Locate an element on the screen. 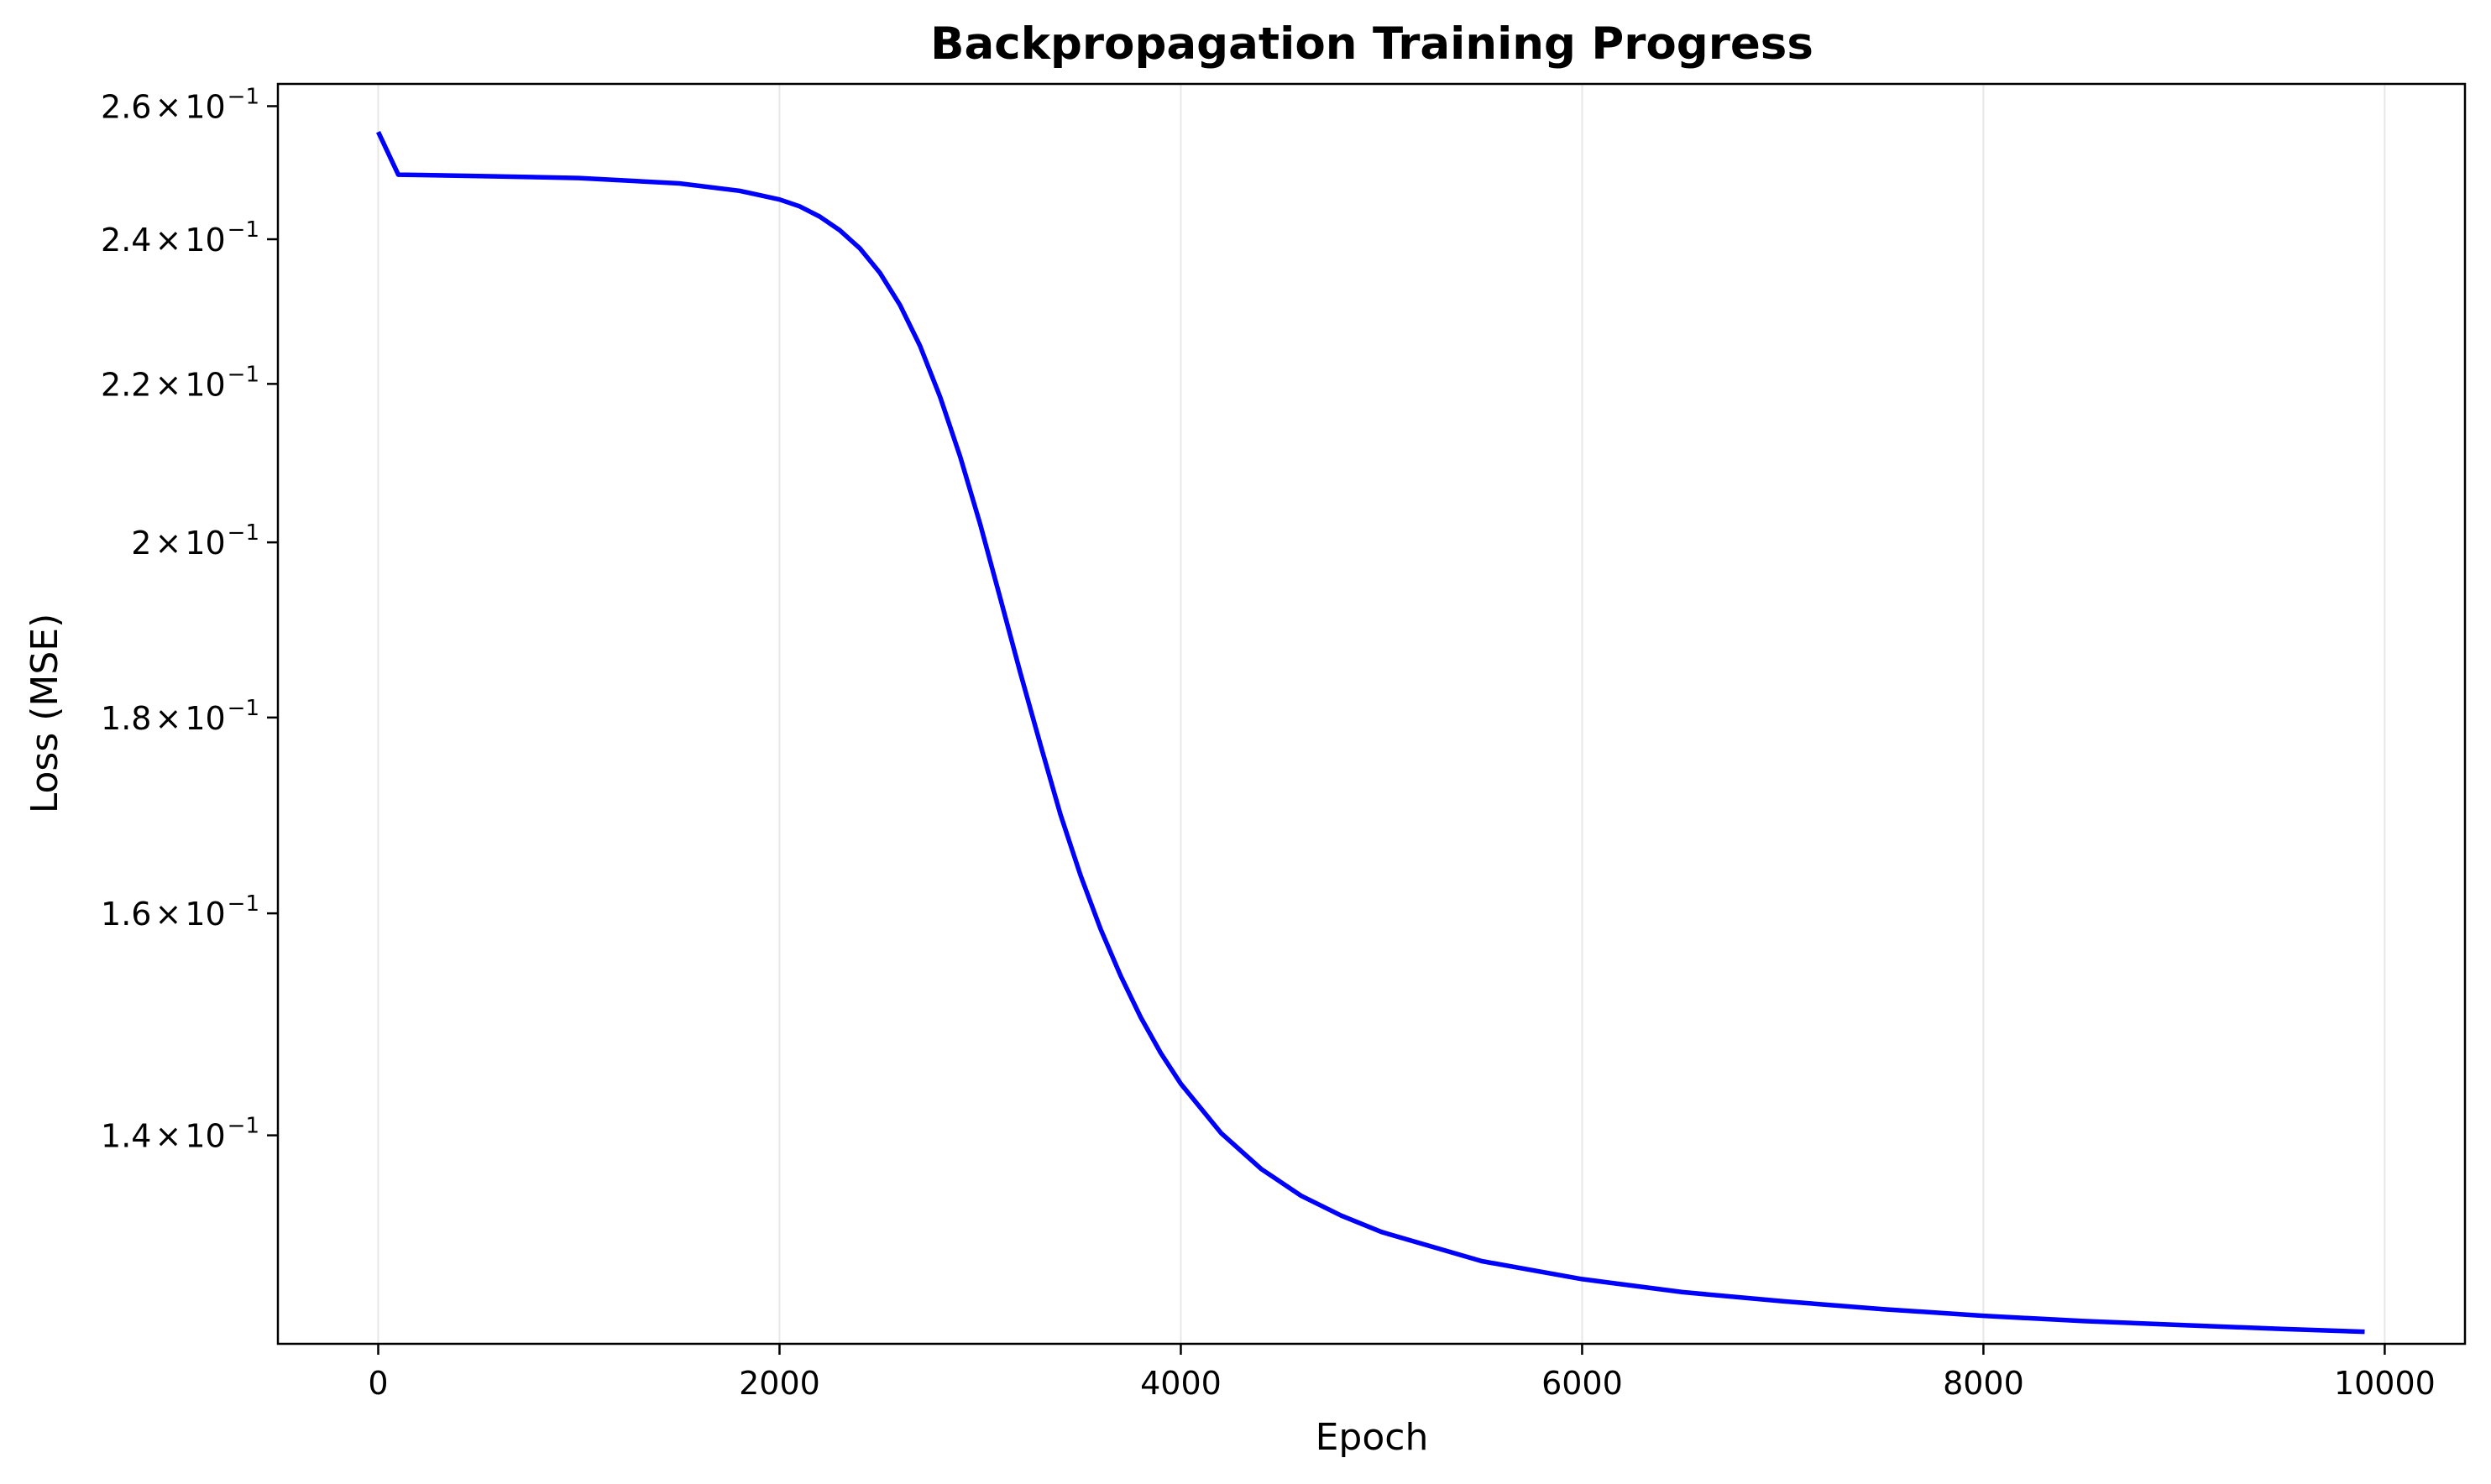 This screenshot has width=2491, height=1484. y-tick-mantissa: 2 is located at coordinates (141, 543).